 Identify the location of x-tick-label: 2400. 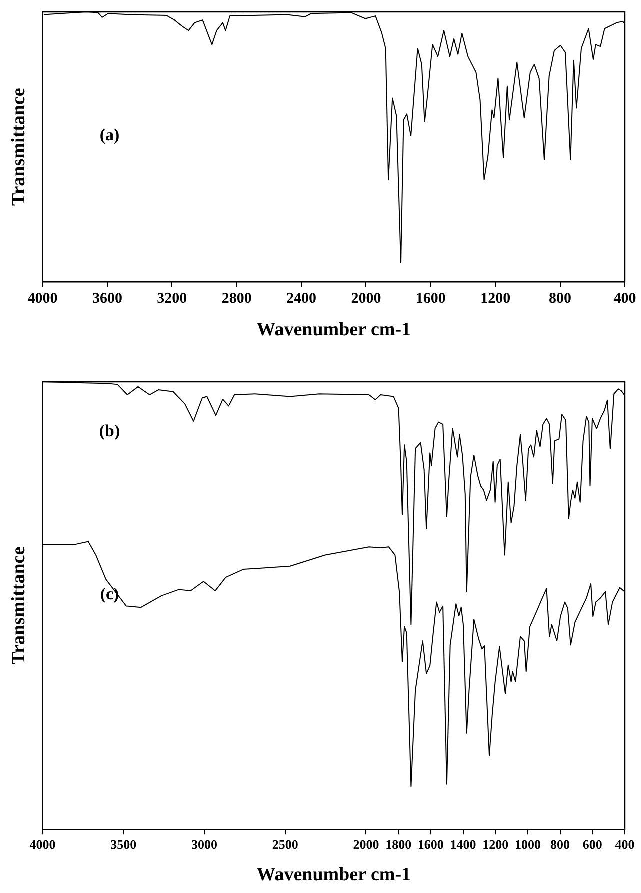
(301, 299).